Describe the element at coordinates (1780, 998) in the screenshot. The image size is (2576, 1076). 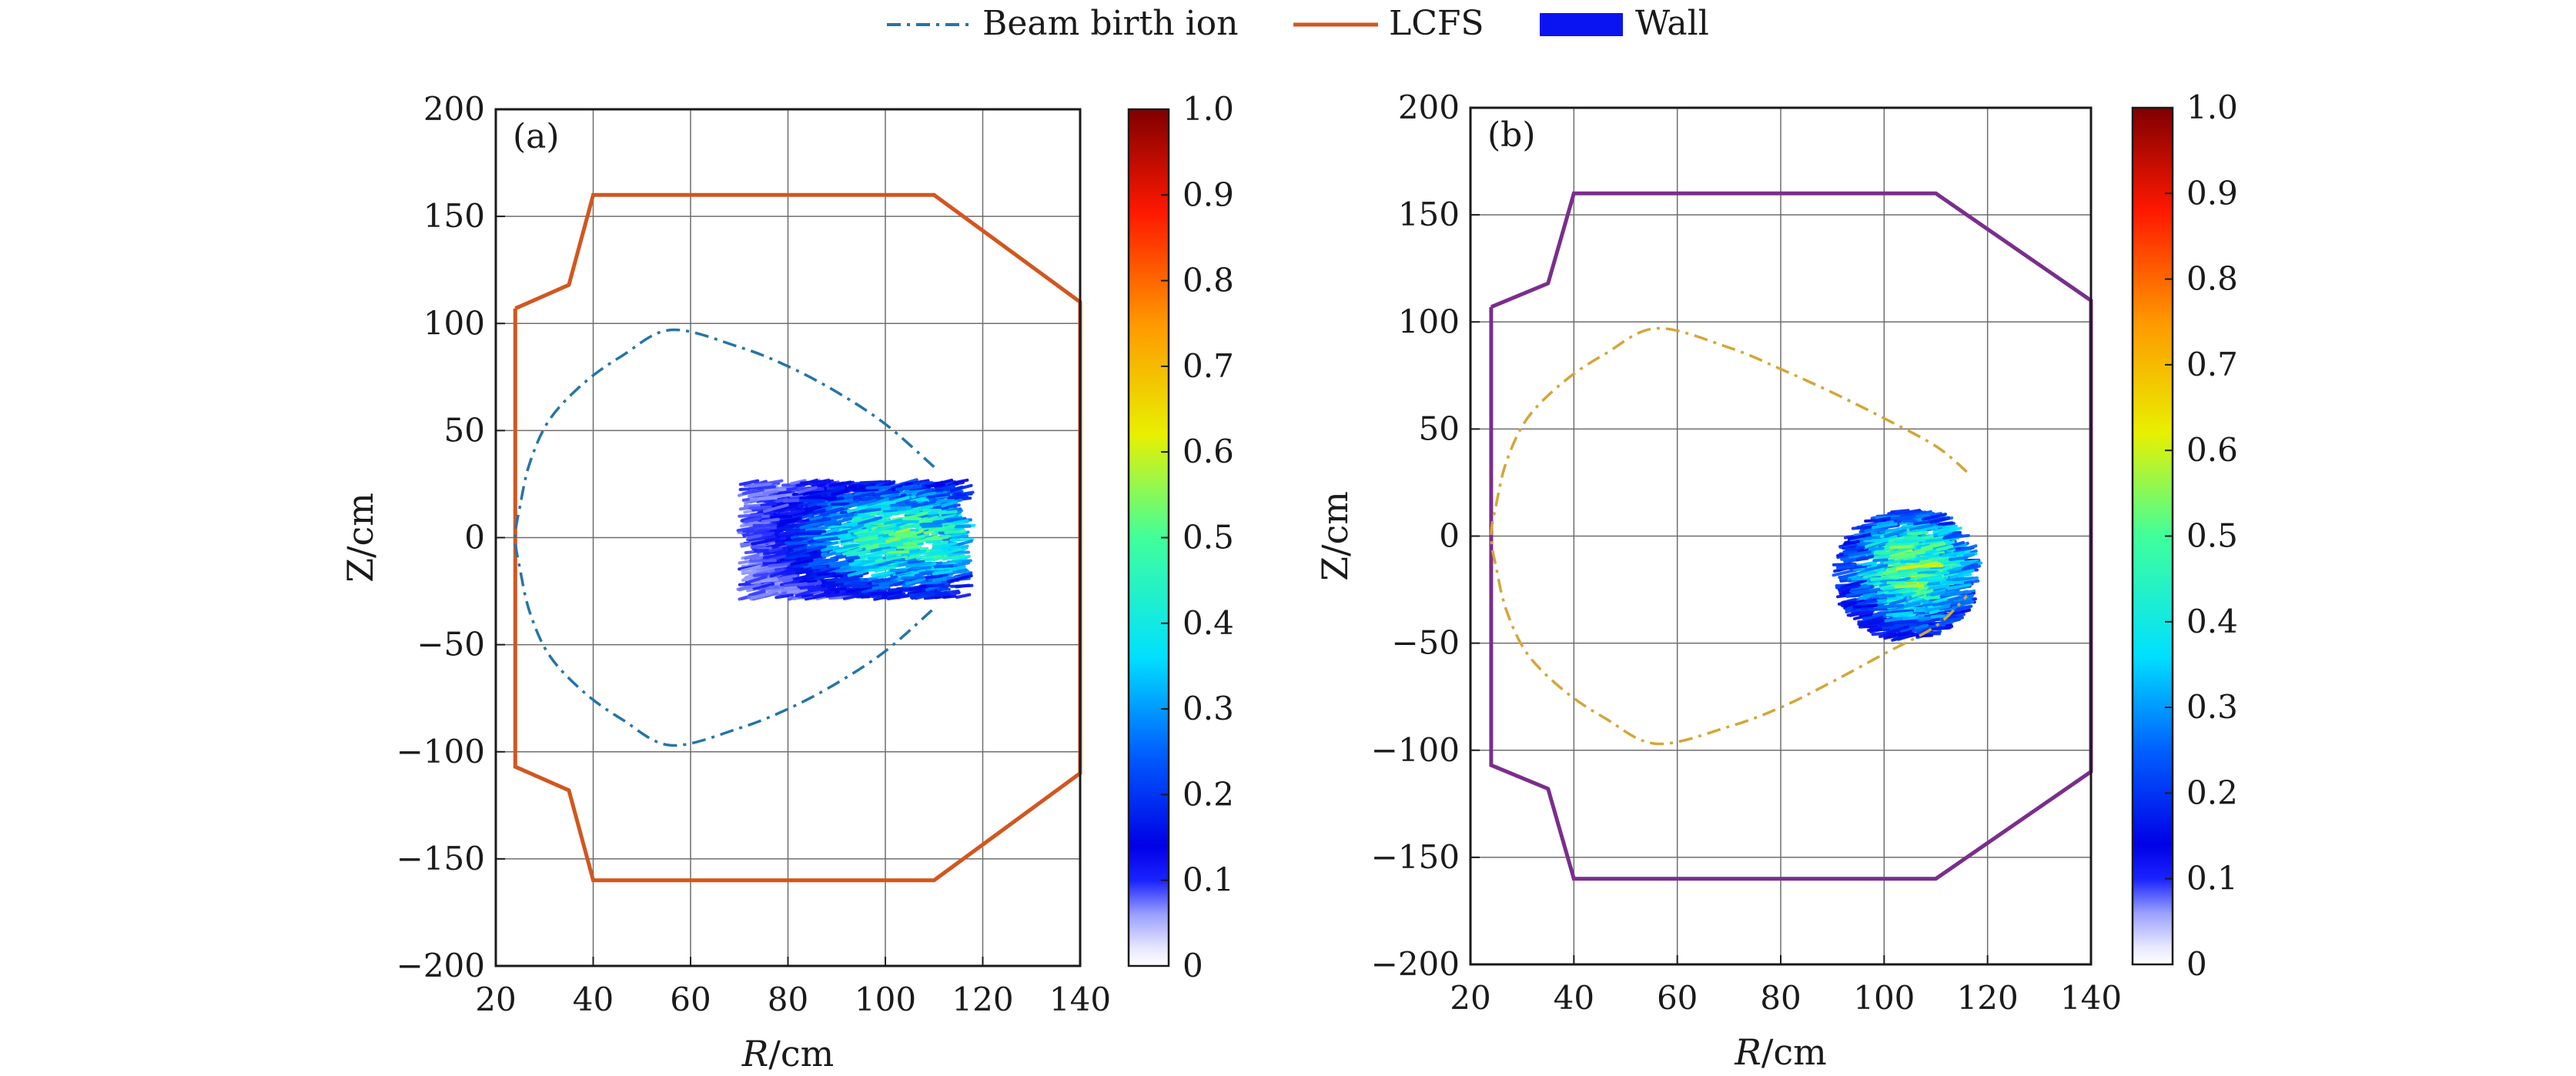
I see `x-tick-label: 80` at that location.